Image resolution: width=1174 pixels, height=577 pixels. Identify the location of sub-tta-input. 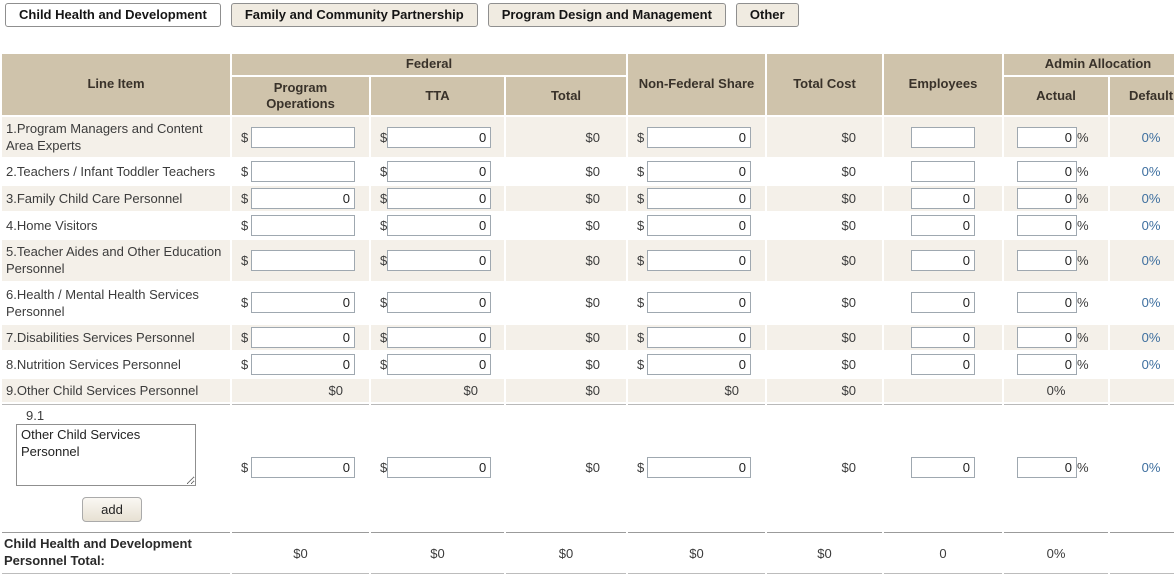
(439, 468).